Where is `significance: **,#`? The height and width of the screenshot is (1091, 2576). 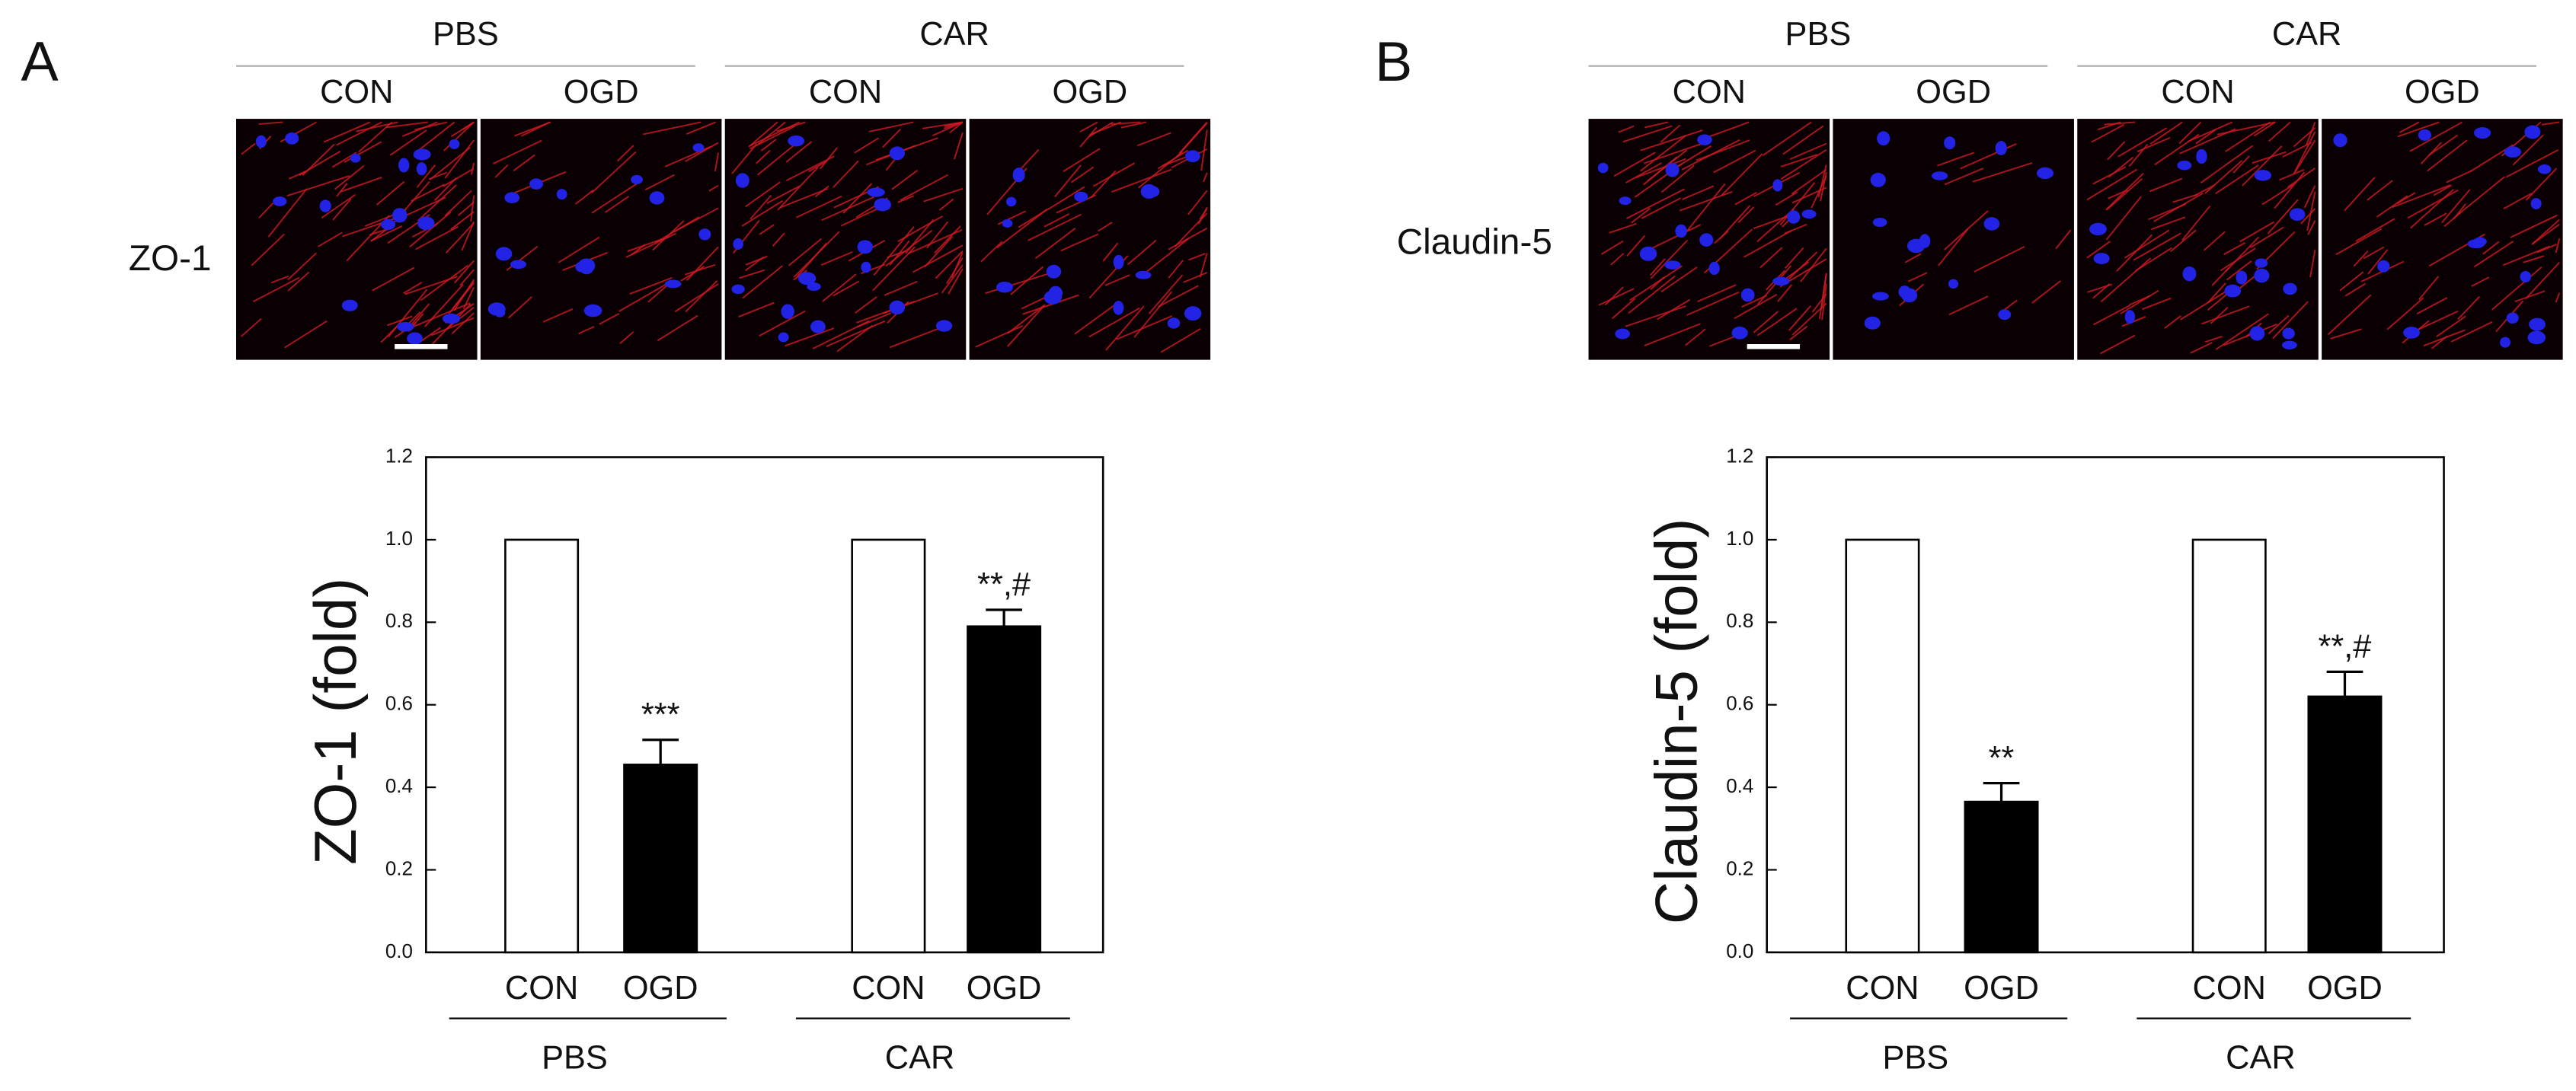 significance: **,# is located at coordinates (1004, 584).